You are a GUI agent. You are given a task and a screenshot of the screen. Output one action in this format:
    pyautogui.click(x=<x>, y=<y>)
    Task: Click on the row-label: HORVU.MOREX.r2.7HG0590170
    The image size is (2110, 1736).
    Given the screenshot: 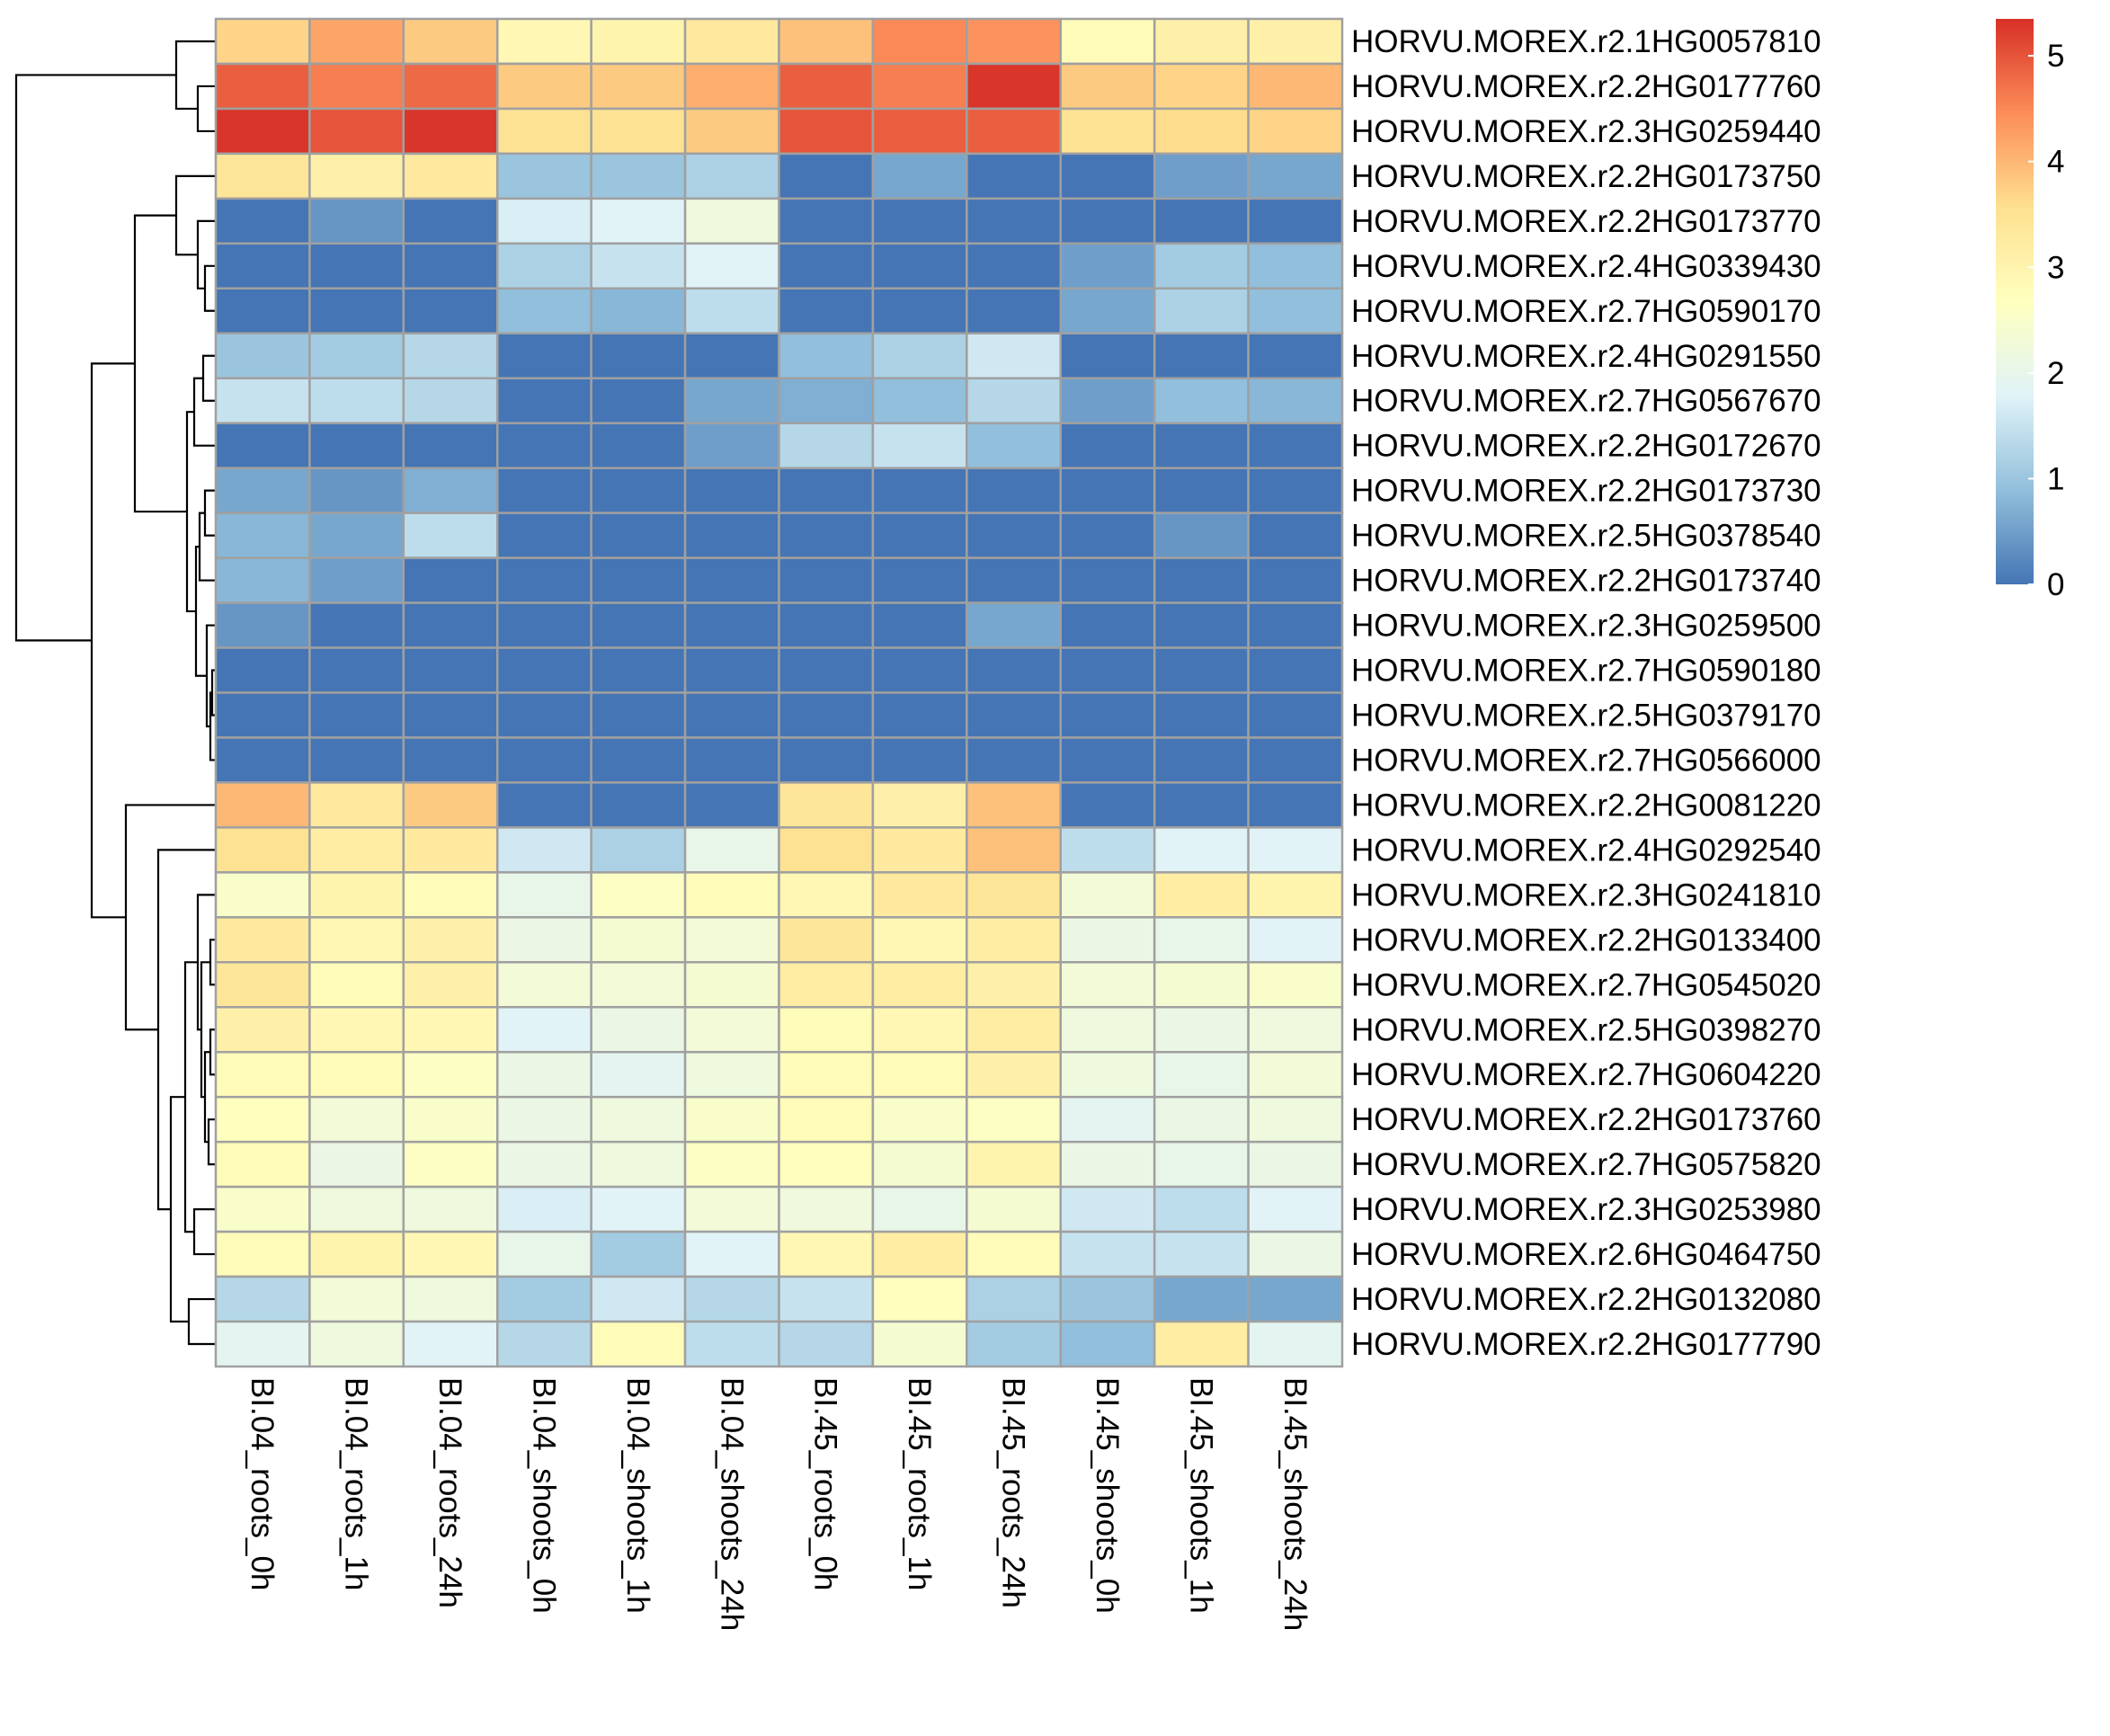 What is the action you would take?
    pyautogui.click(x=1586, y=311)
    